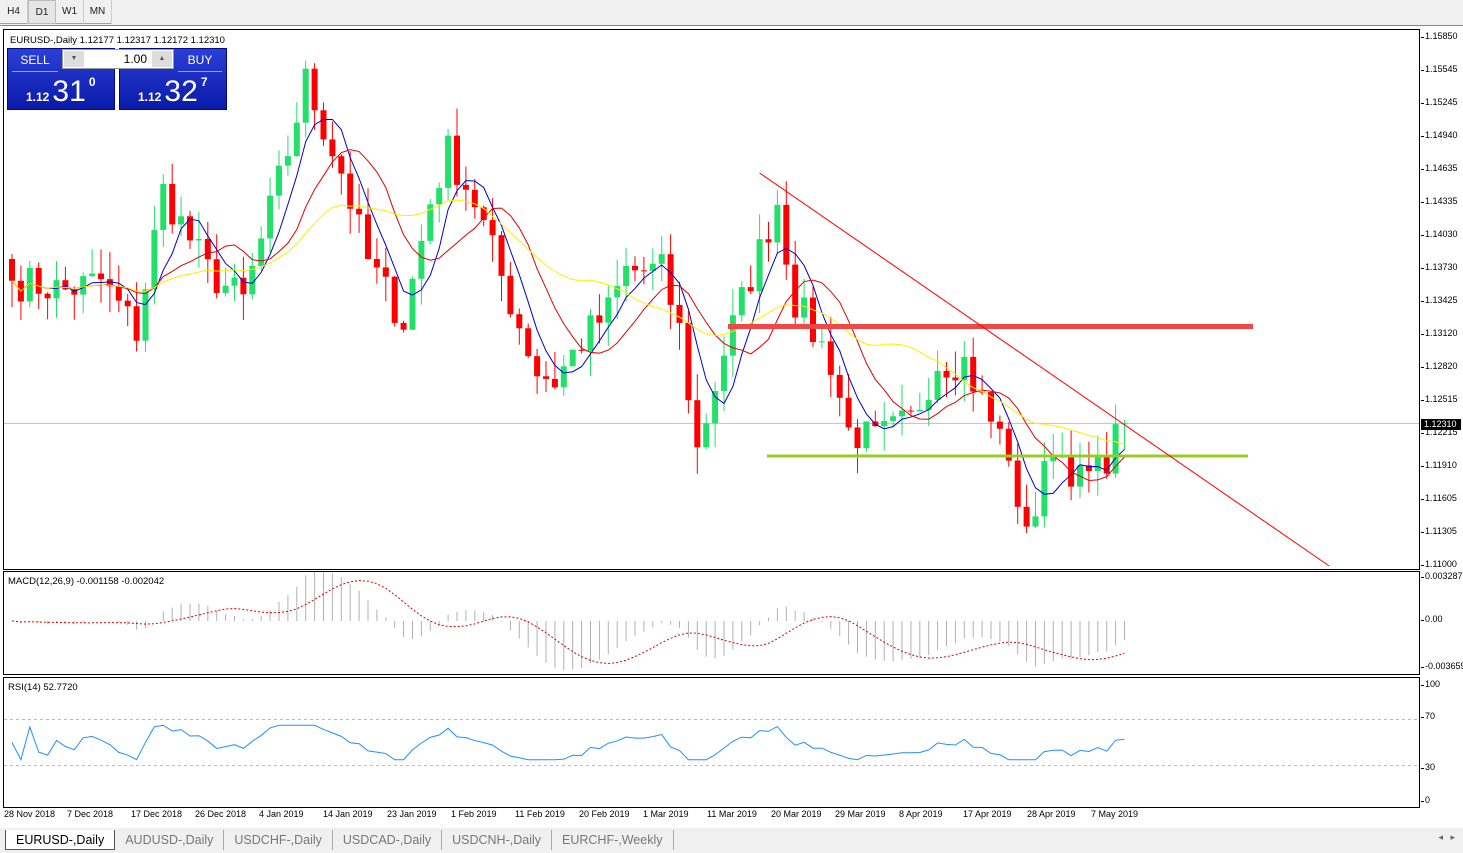  Describe the element at coordinates (135, 59) in the screenshot. I see `lot-size-input: 1.00` at that location.